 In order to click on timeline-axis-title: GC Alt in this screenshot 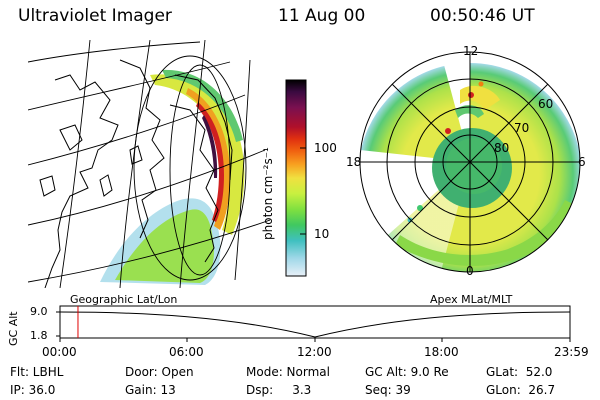, I will do `click(13, 328)`.